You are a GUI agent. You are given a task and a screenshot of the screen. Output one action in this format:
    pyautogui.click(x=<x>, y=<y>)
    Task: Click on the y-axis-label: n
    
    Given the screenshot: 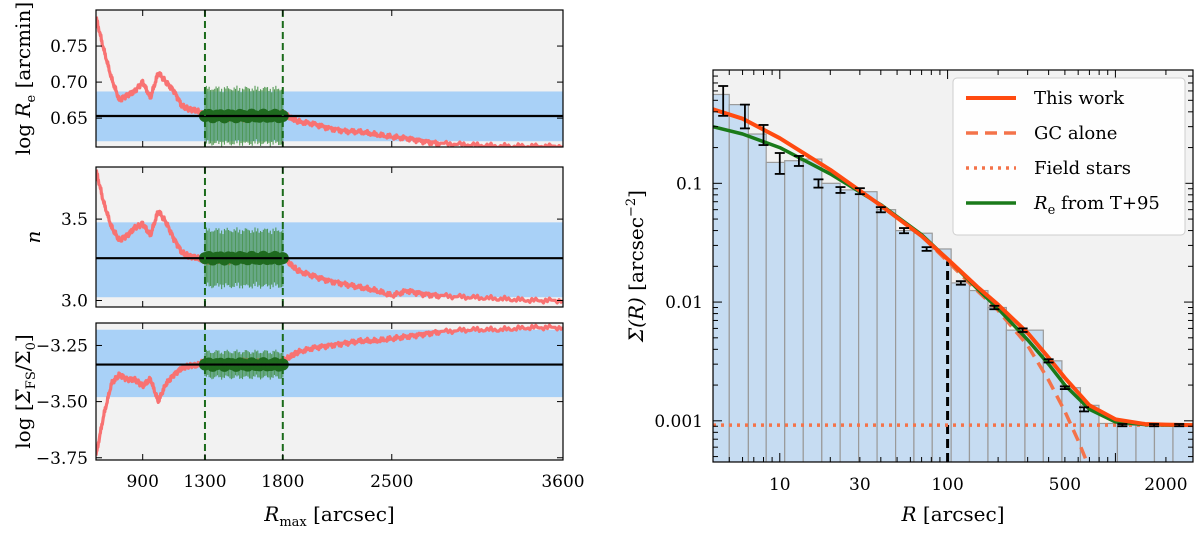 What is the action you would take?
    pyautogui.click(x=33, y=237)
    